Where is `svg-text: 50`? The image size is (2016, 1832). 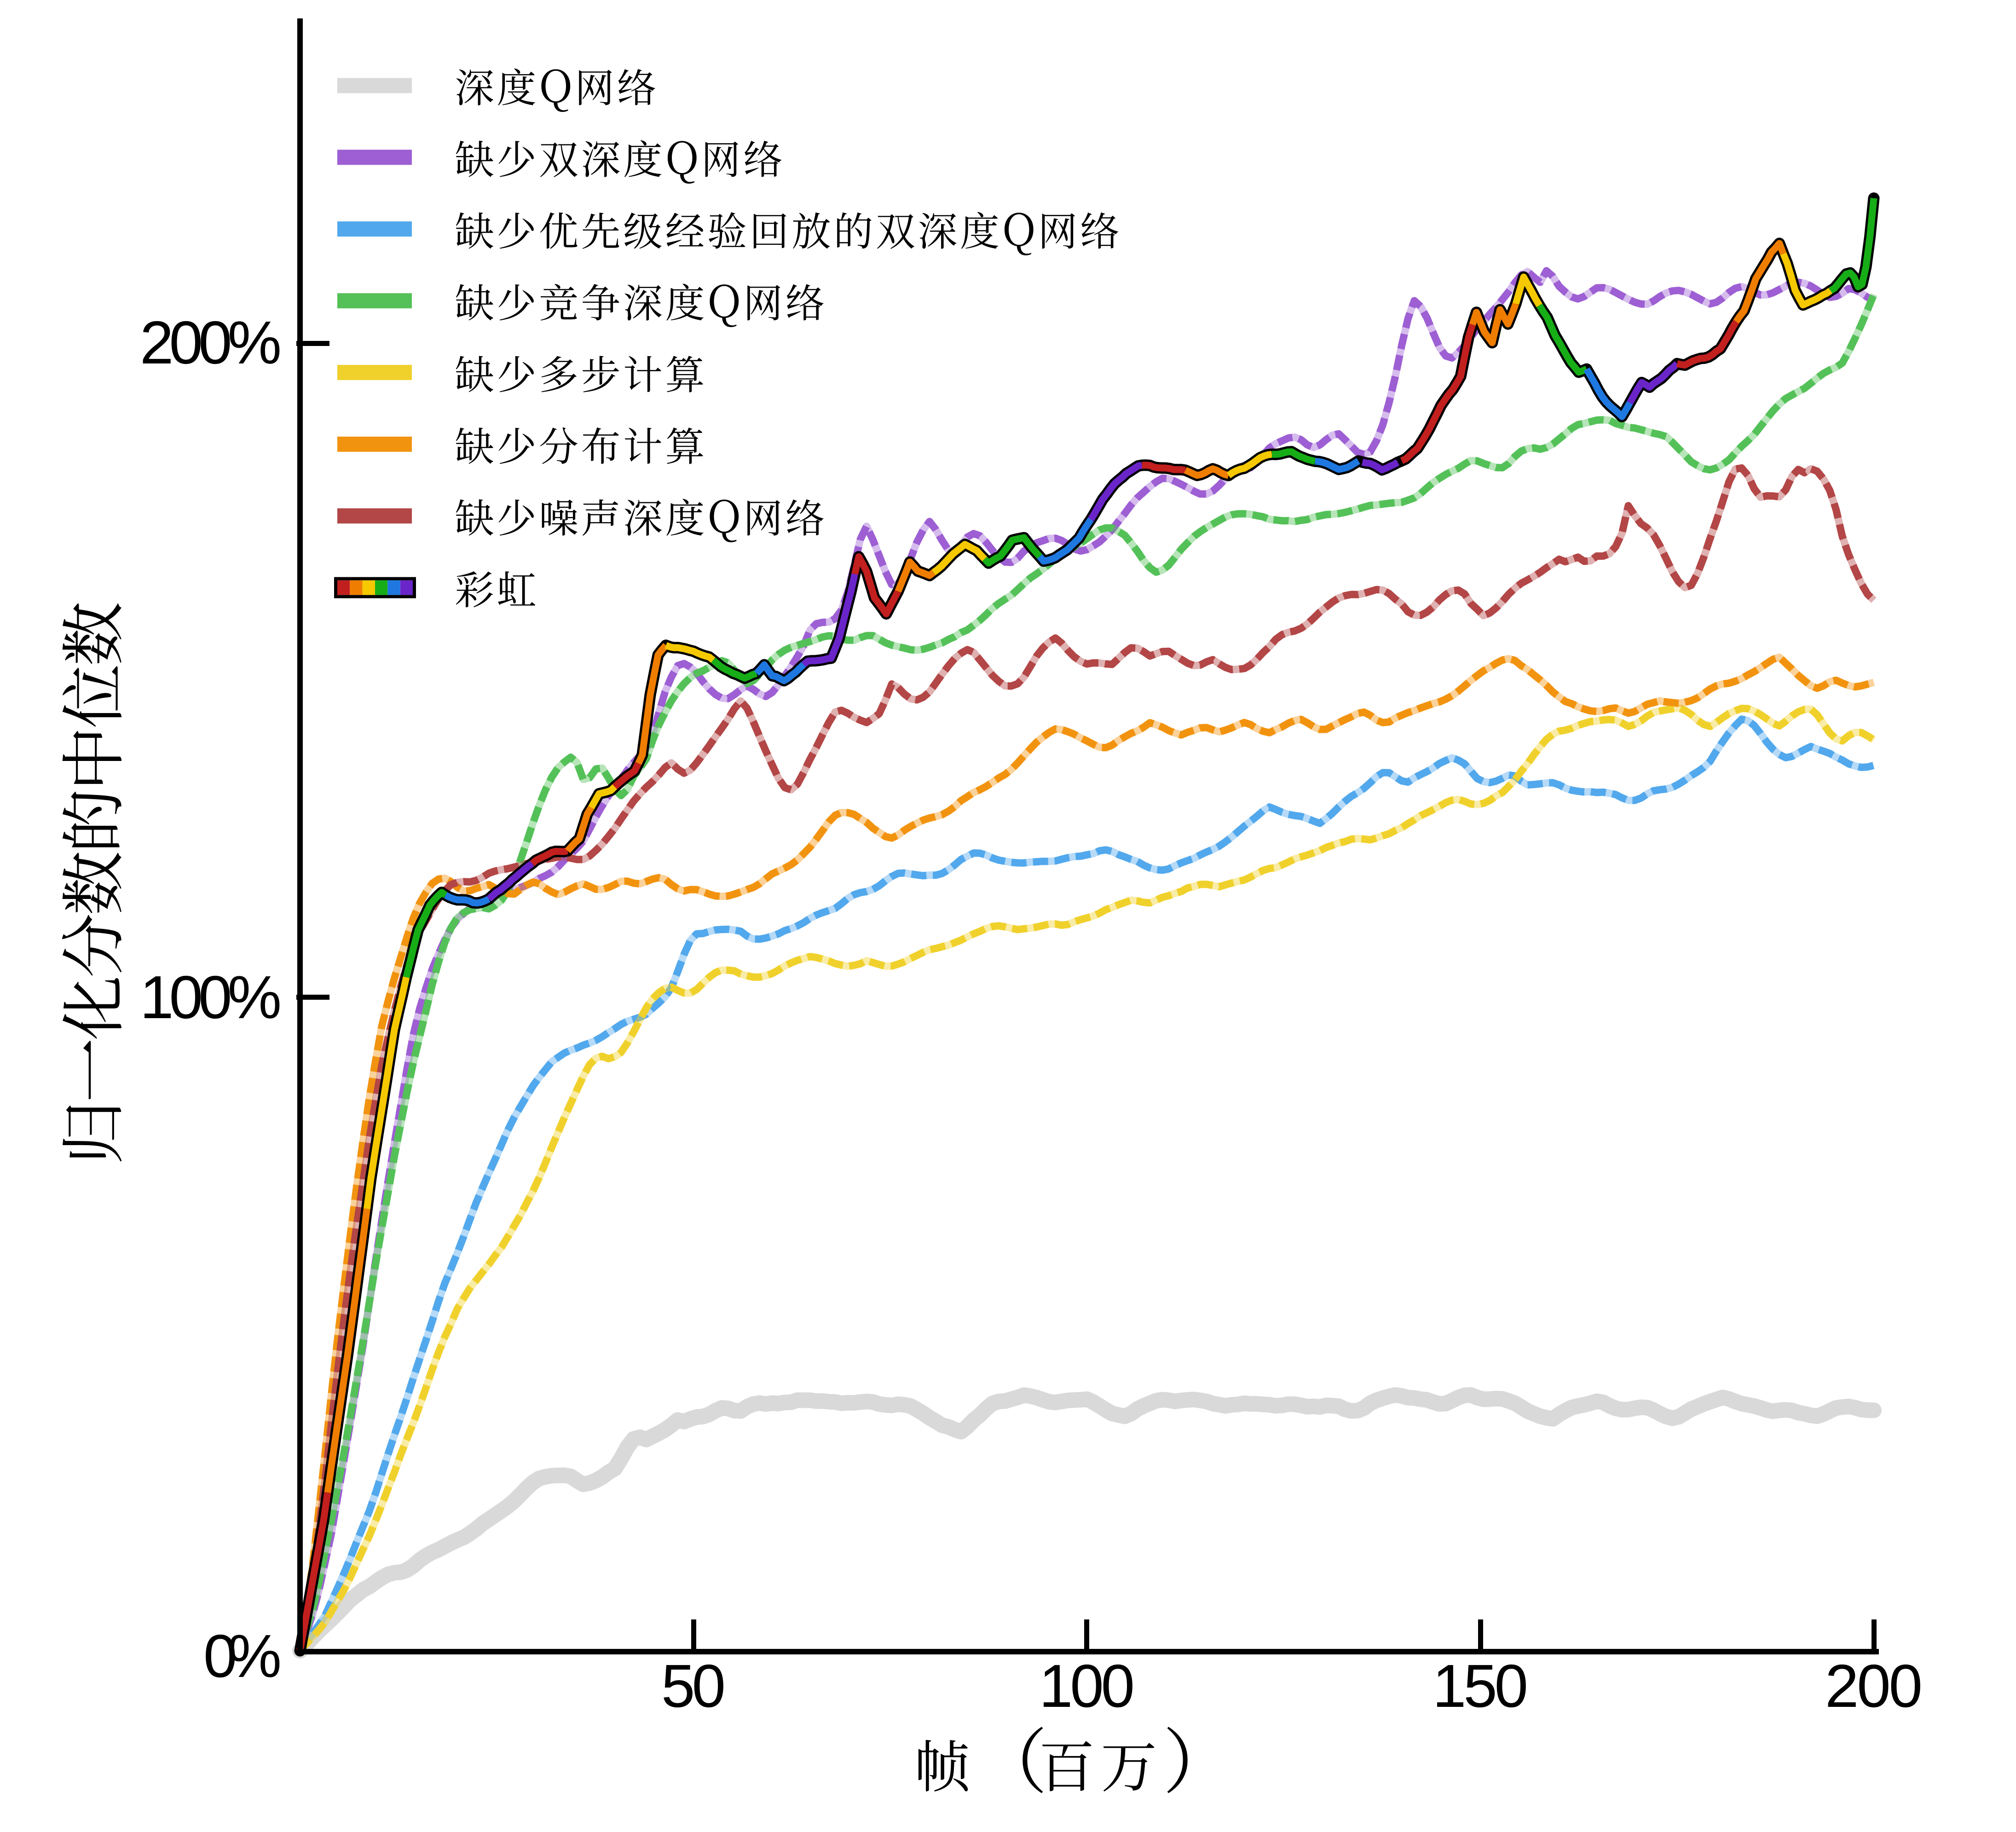 svg-text: 50 is located at coordinates (693, 1686).